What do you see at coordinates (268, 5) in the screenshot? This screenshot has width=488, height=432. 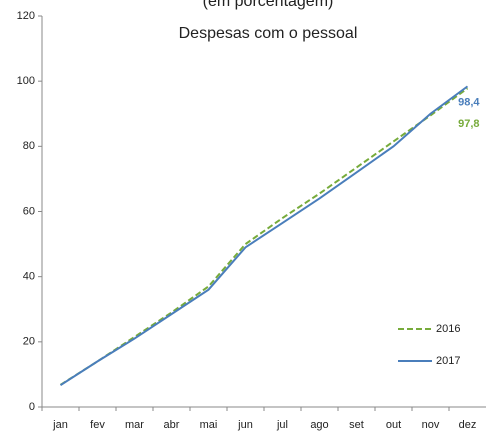 I see `chart-subtitle: (em porcentagem)` at bounding box center [268, 5].